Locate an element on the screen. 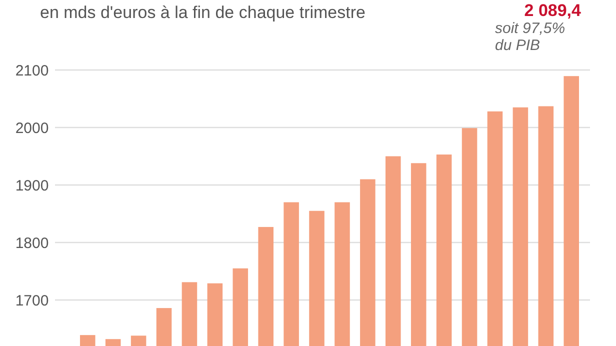  y-tick-label: 1900 is located at coordinates (32, 185).